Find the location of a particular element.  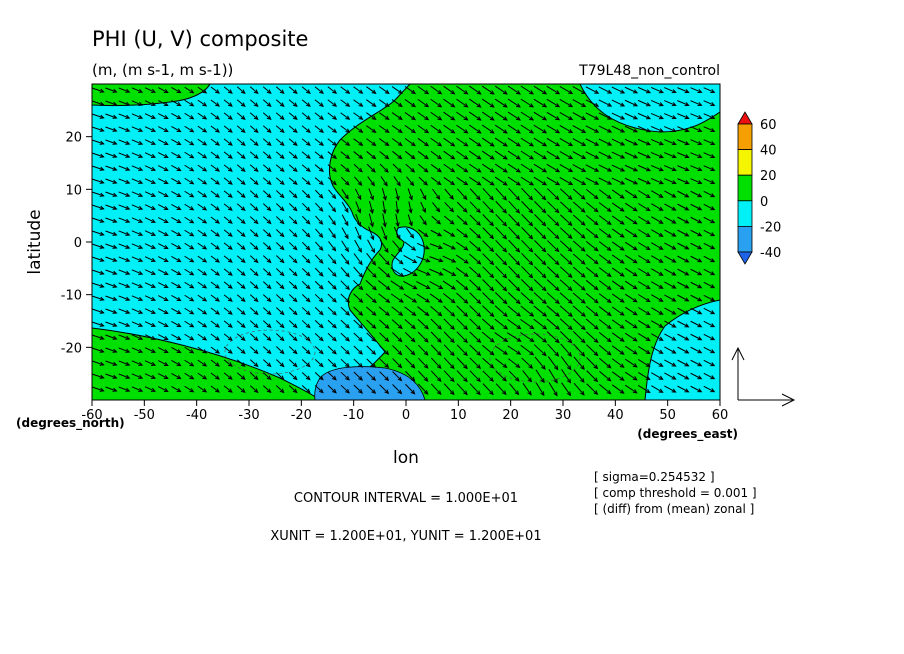

x-tick-label: 60 is located at coordinates (720, 415).